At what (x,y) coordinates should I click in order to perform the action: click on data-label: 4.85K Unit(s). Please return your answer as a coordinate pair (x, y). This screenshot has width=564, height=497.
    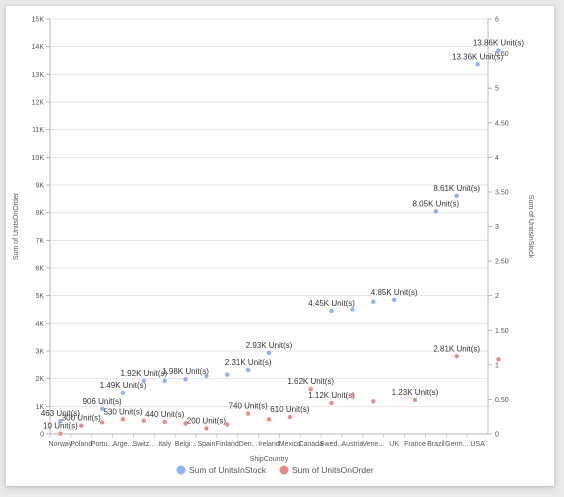
    Looking at the image, I should click on (394, 292).